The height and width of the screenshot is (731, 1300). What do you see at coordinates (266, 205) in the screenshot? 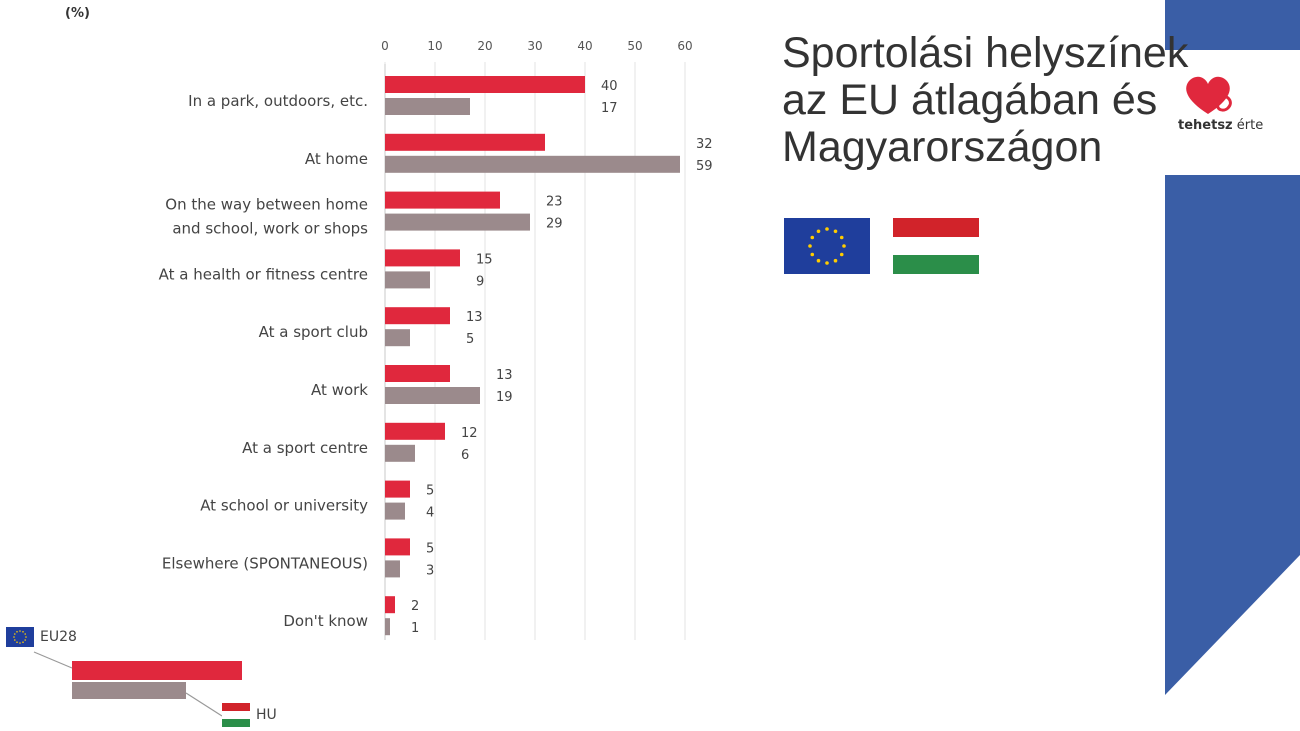
I see `category-label: On the way between home` at bounding box center [266, 205].